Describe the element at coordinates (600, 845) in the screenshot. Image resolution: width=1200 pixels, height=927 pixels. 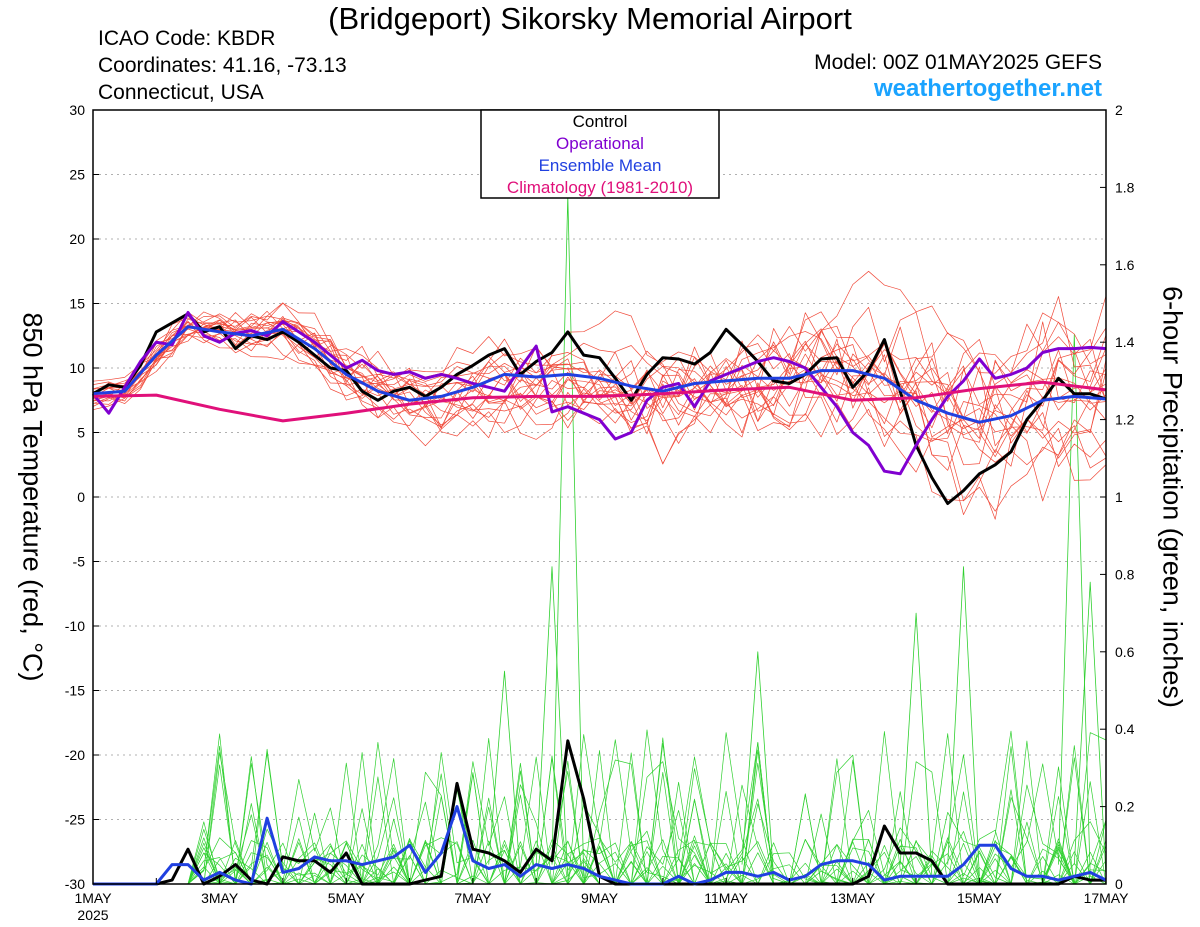
I see `ensemble-mean-precip-line` at that location.